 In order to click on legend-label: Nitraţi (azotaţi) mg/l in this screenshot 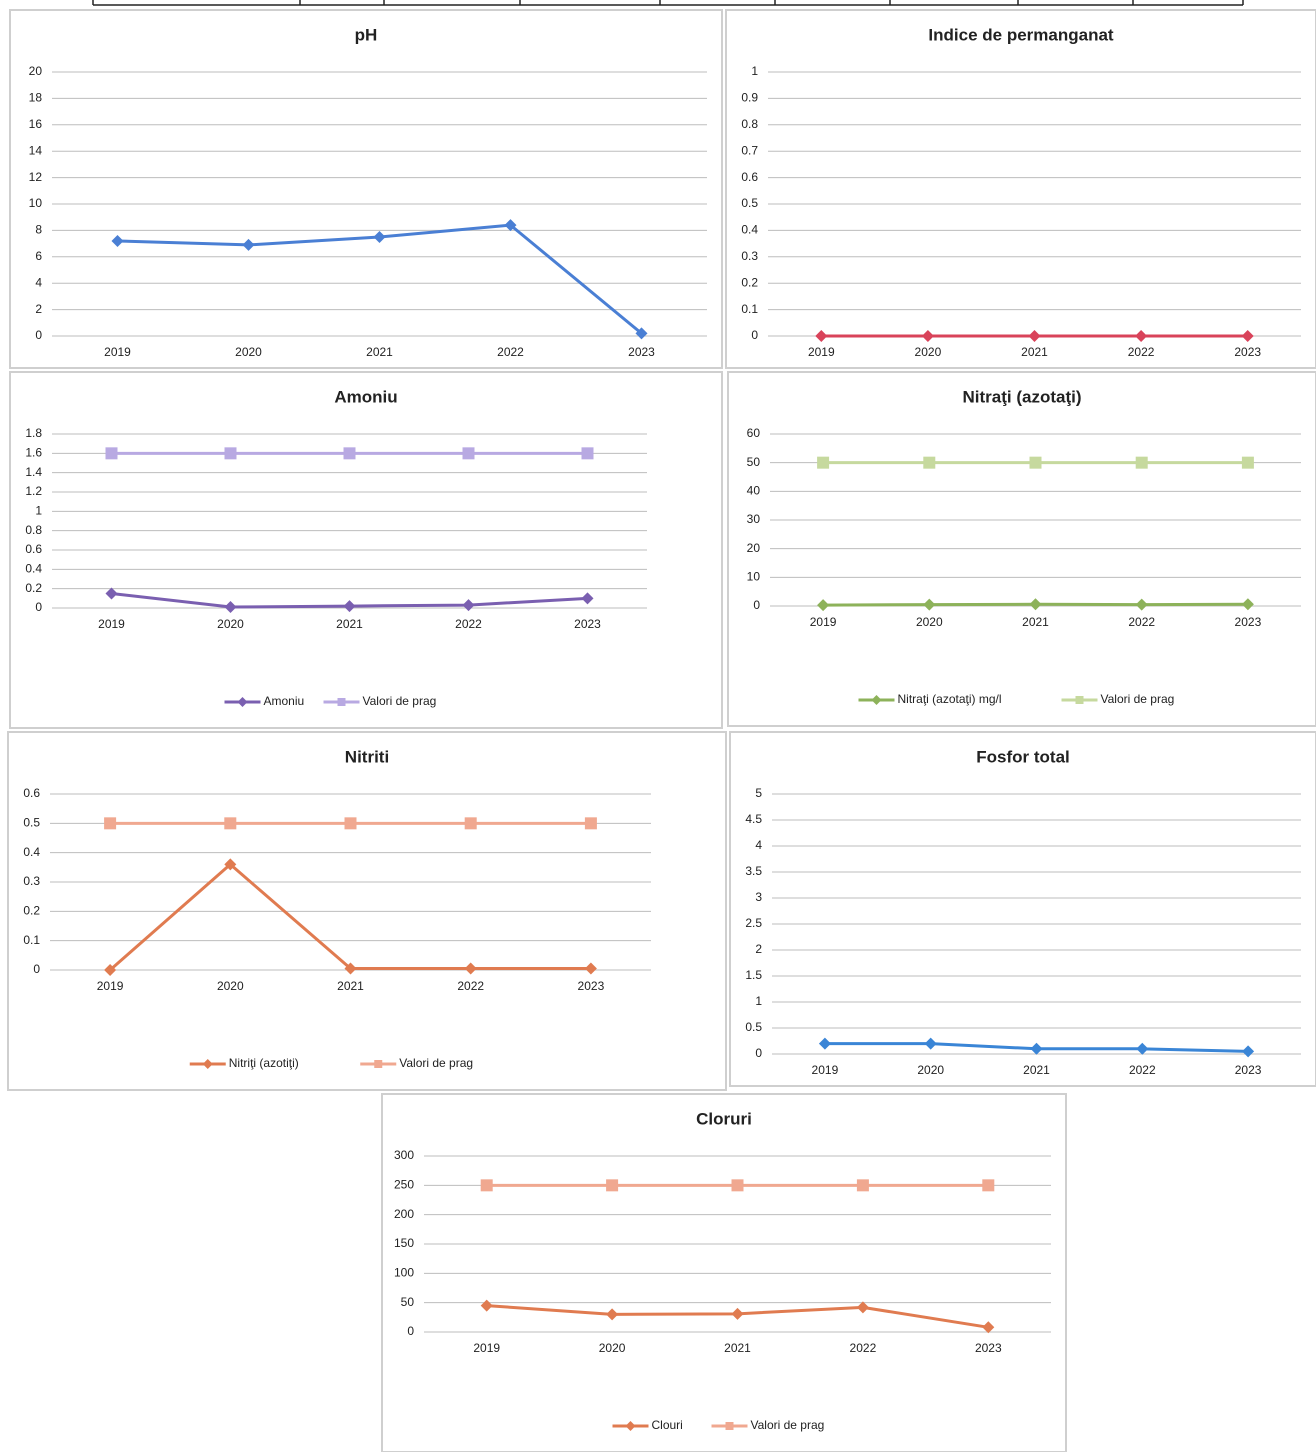, I will do `click(950, 699)`.